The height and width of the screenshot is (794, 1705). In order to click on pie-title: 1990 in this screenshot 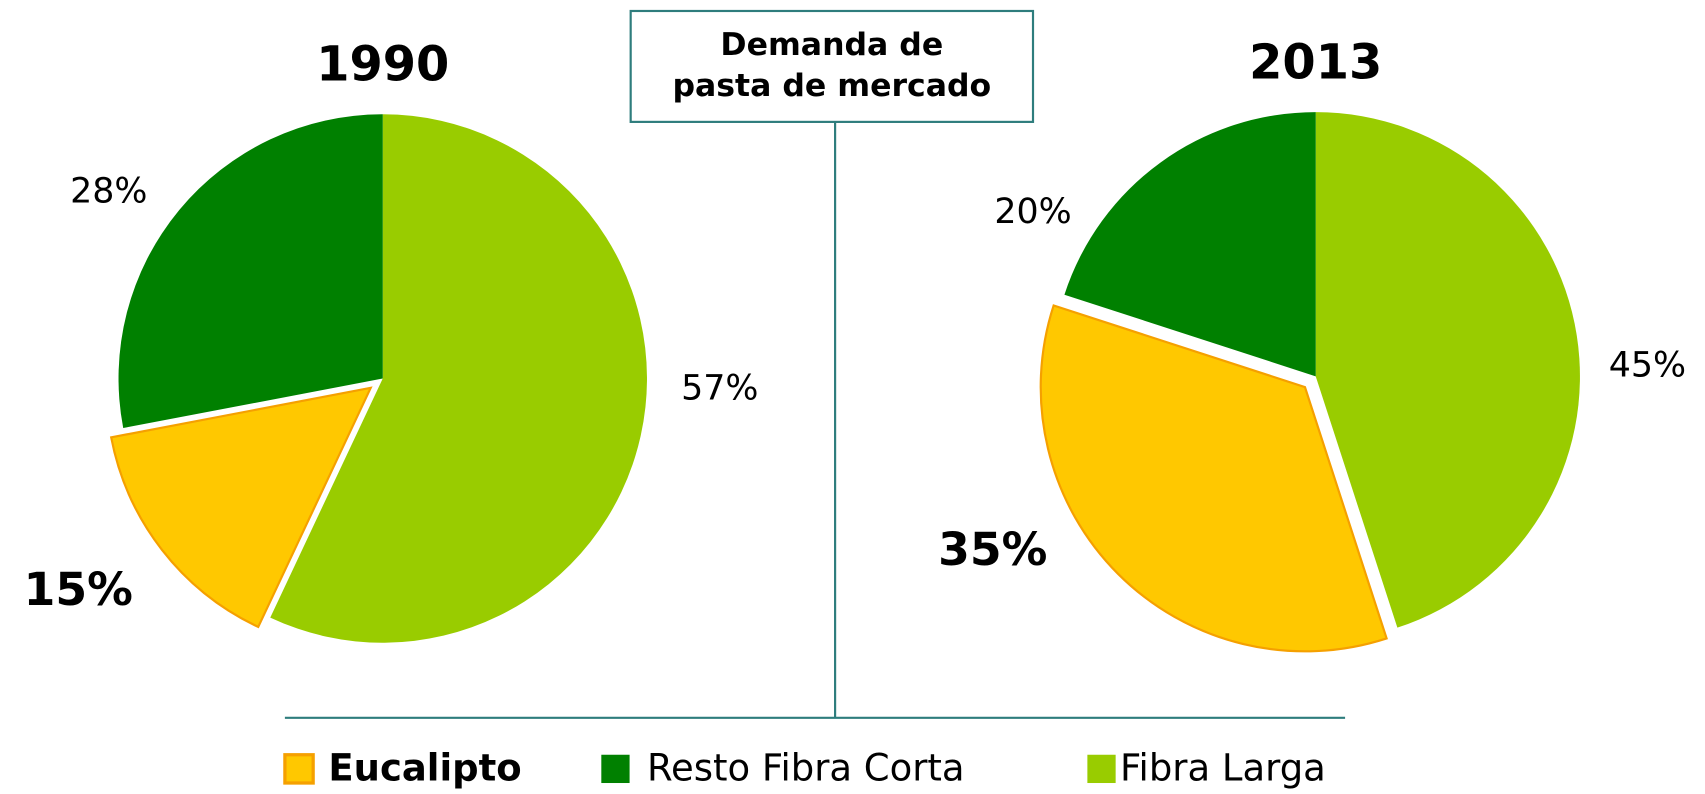, I will do `click(382, 65)`.